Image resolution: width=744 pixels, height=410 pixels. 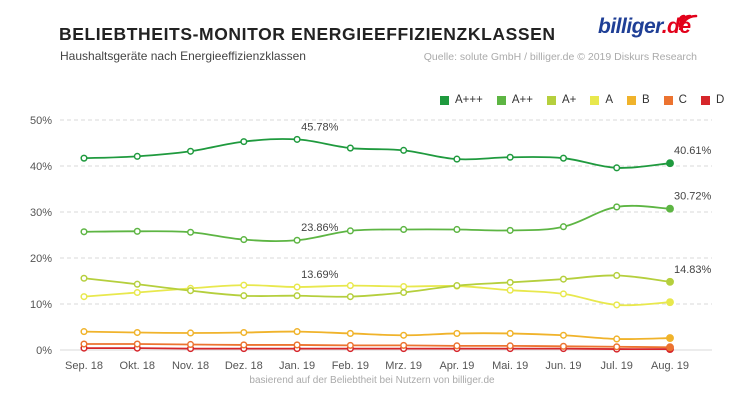 I want to click on series-line-aplusplus, so click(x=377, y=223).